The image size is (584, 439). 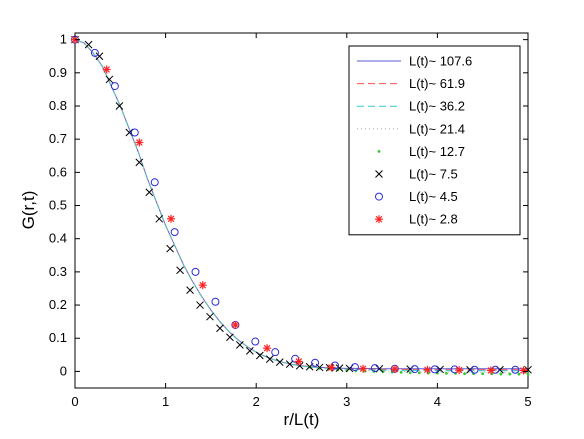 I want to click on legend-entry: L(t)~ 7.5, so click(x=416, y=174).